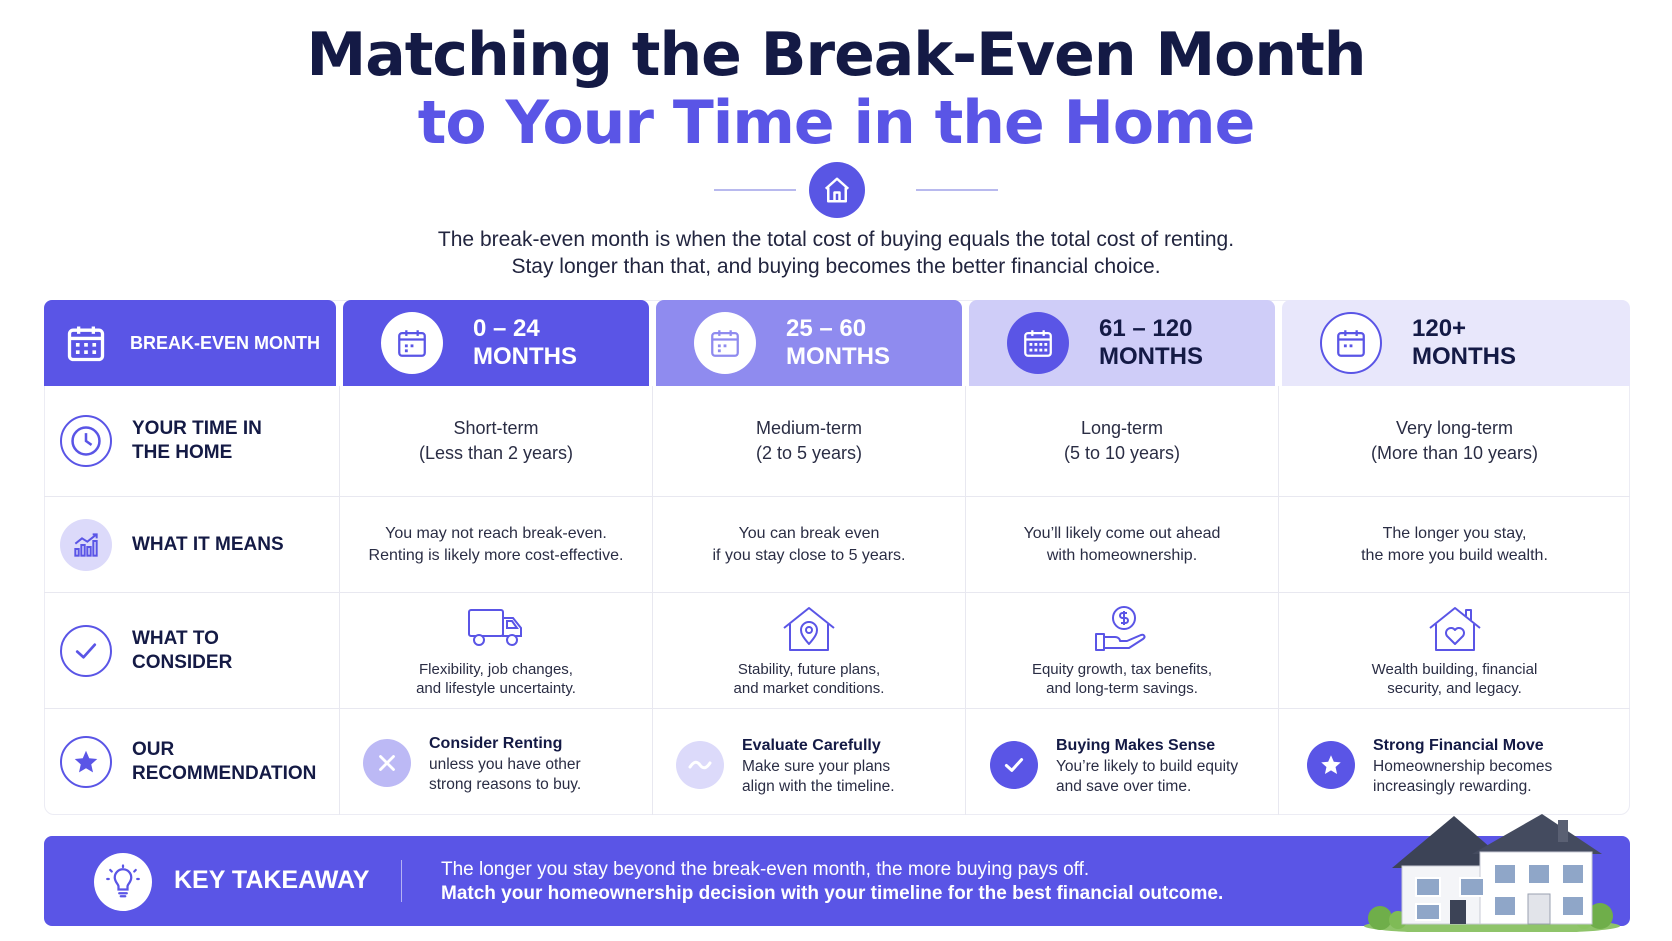 The height and width of the screenshot is (941, 1672). What do you see at coordinates (1454, 555) in the screenshot?
I see `means-line2: the more you build wealth.` at bounding box center [1454, 555].